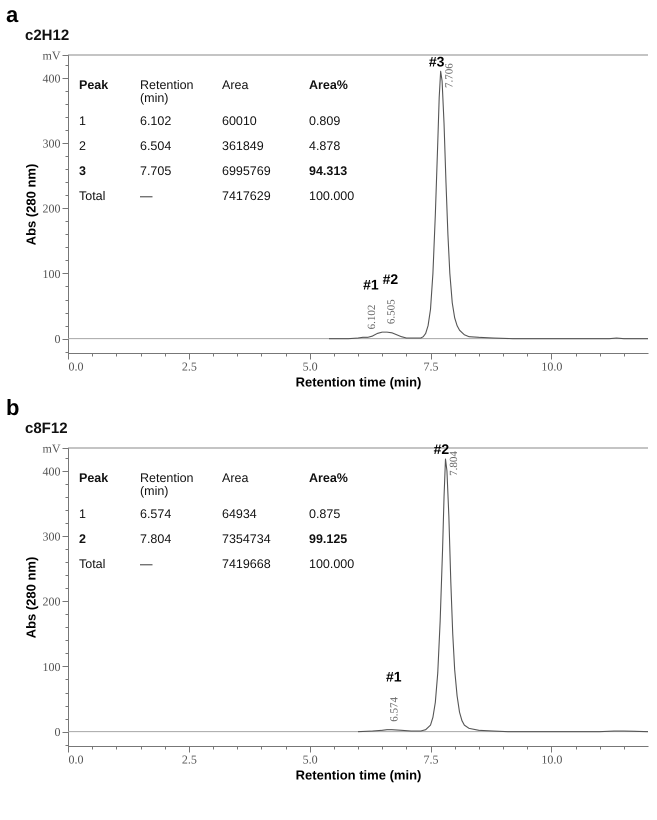  What do you see at coordinates (156, 171) in the screenshot?
I see `annotation: 7.705` at bounding box center [156, 171].